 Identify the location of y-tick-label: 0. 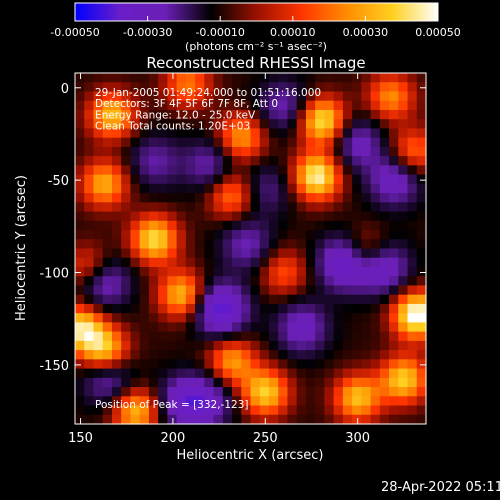
(65, 89).